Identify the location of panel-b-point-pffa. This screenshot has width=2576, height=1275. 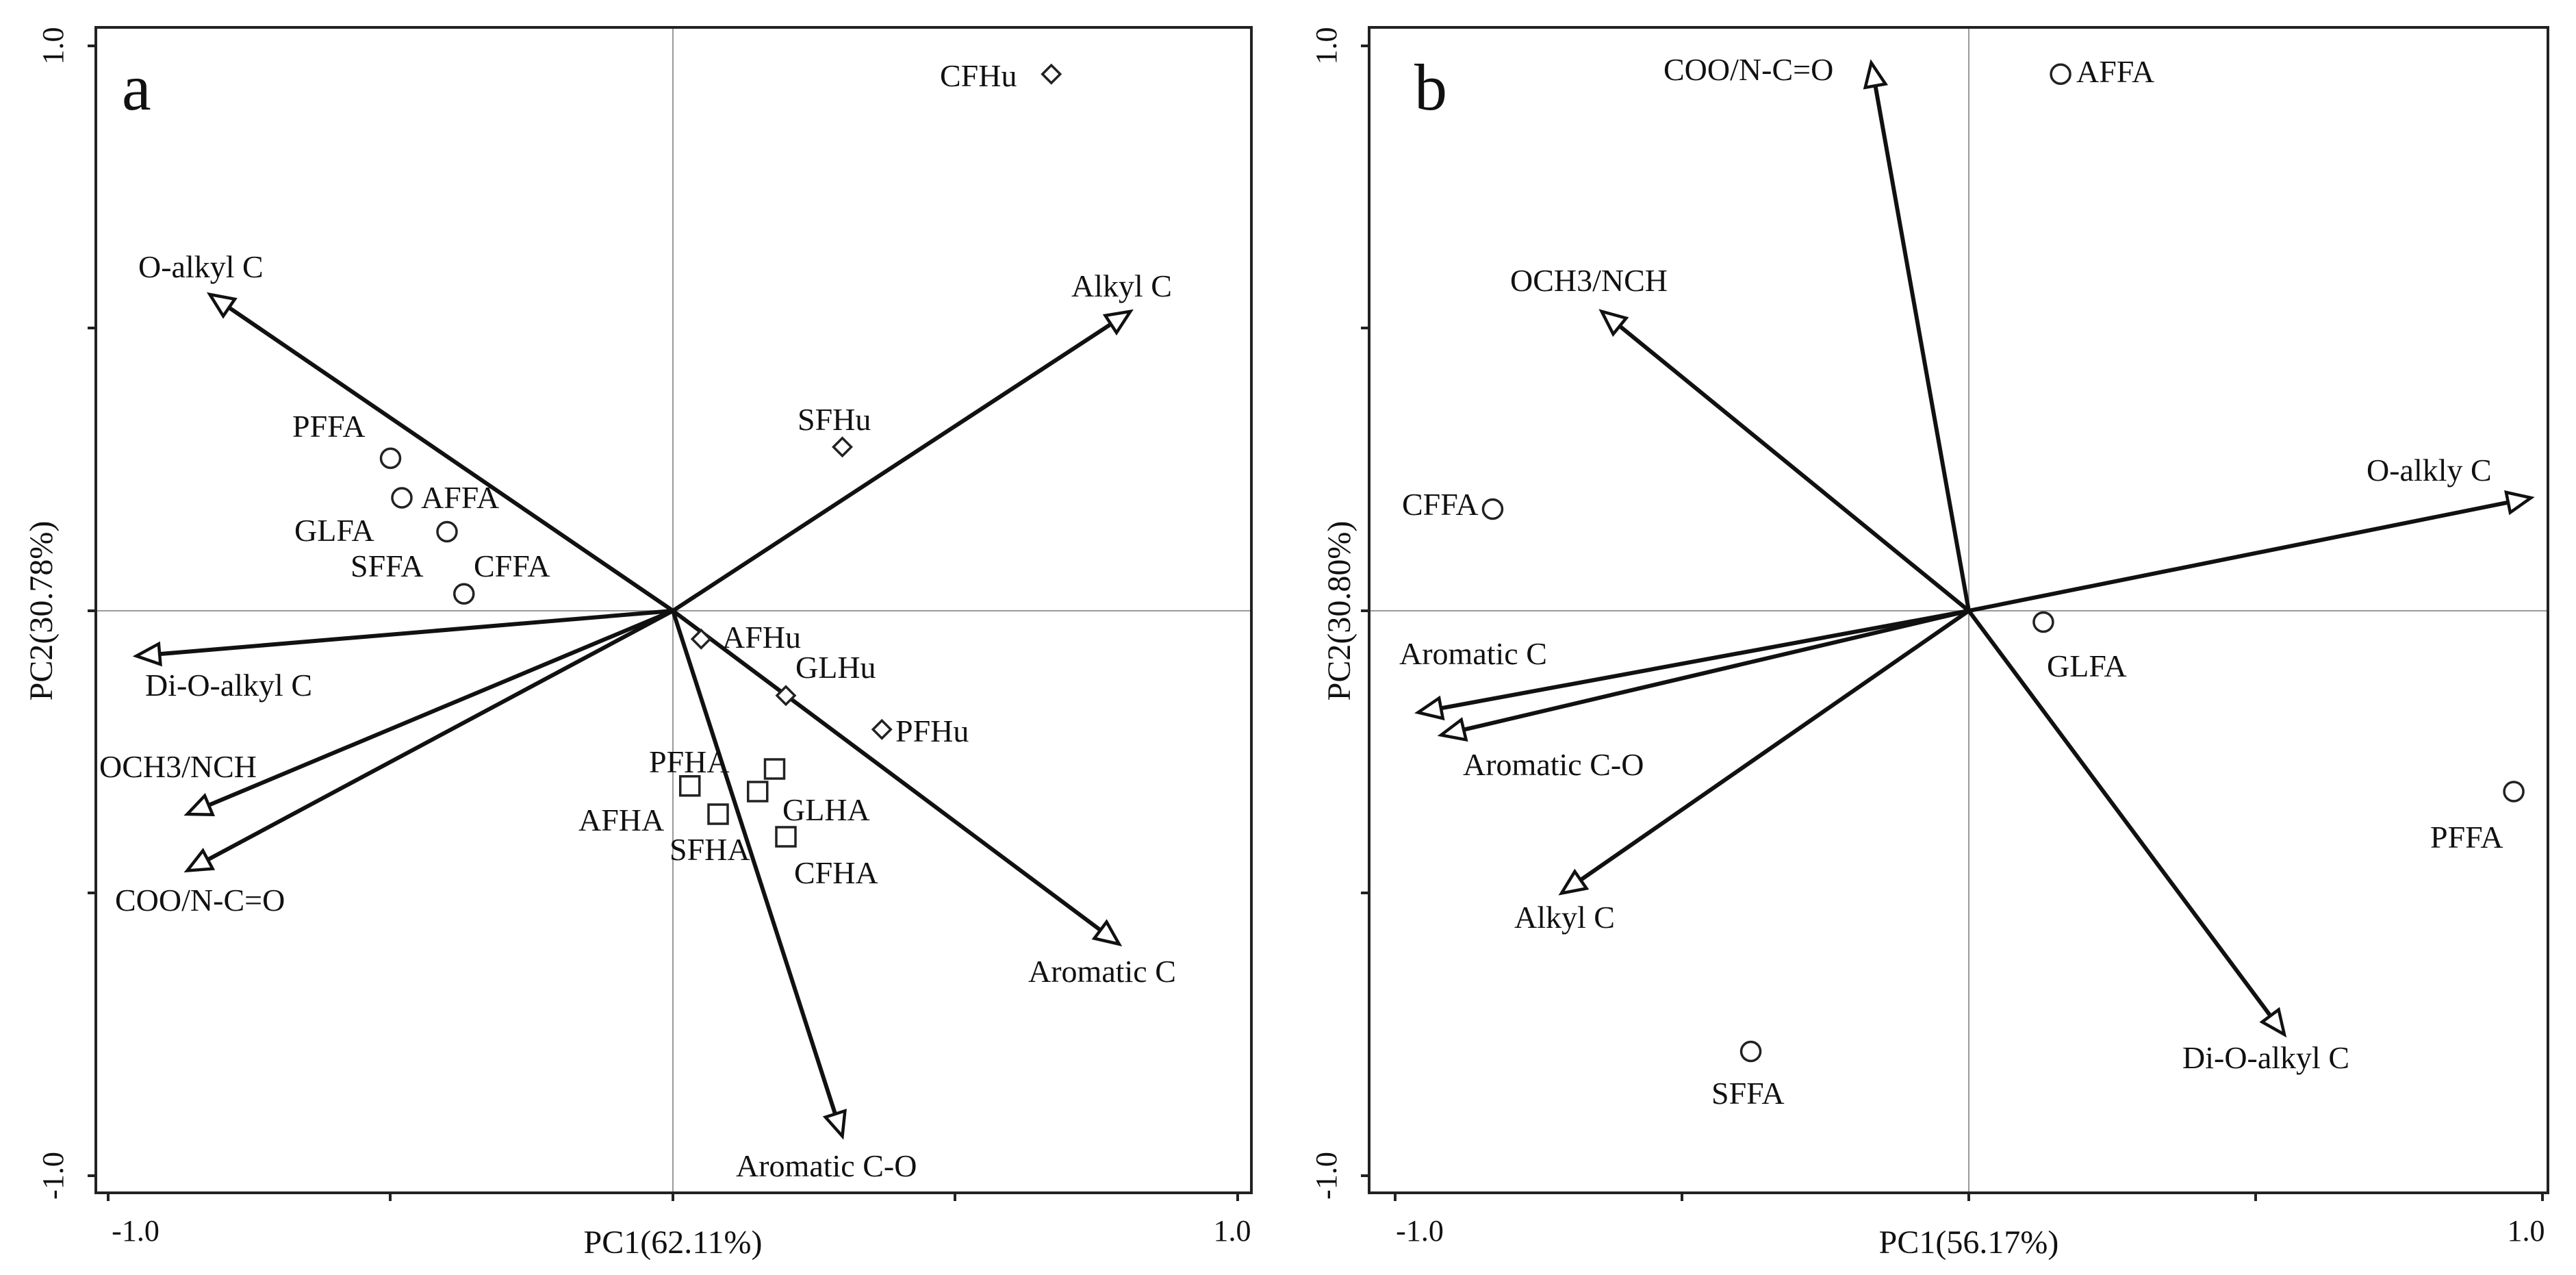
(2514, 792).